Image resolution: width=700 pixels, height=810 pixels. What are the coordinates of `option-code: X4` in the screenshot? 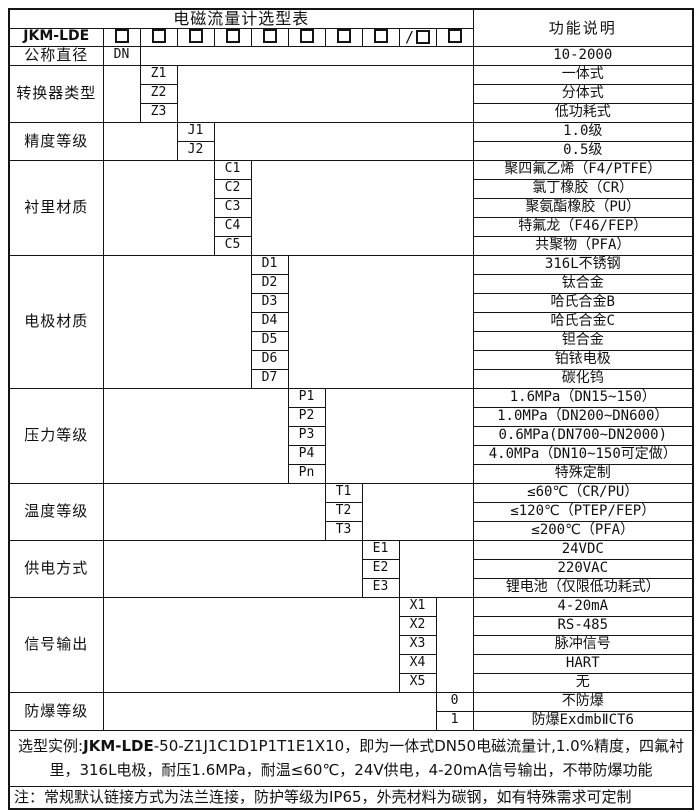 It's located at (417, 663).